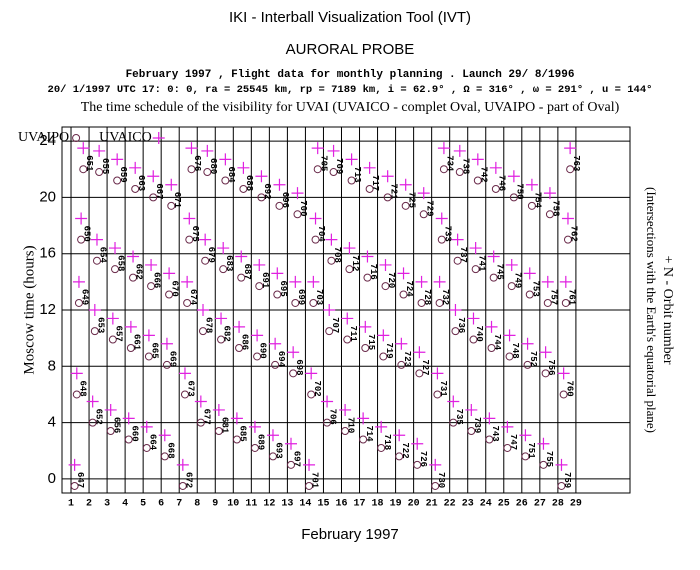  I want to click on orbit-label: 649, so click(85, 297).